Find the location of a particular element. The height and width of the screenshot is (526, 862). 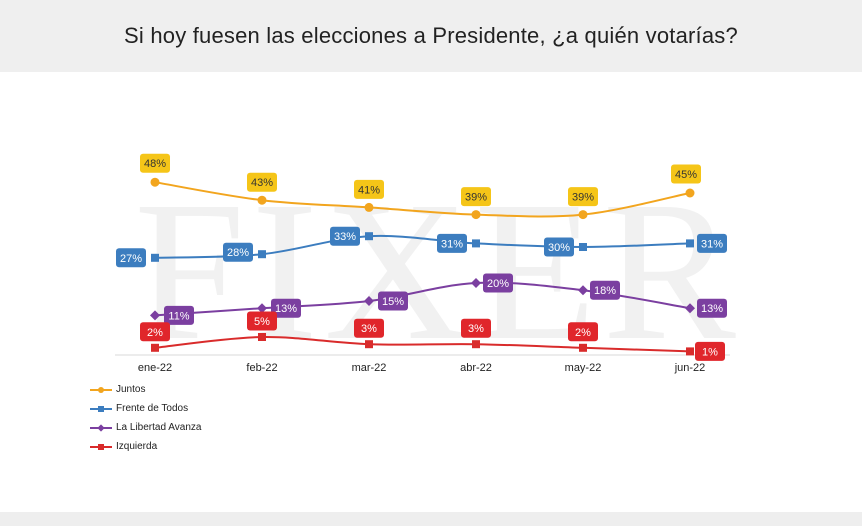

data-label-text: 30% is located at coordinates (559, 248).